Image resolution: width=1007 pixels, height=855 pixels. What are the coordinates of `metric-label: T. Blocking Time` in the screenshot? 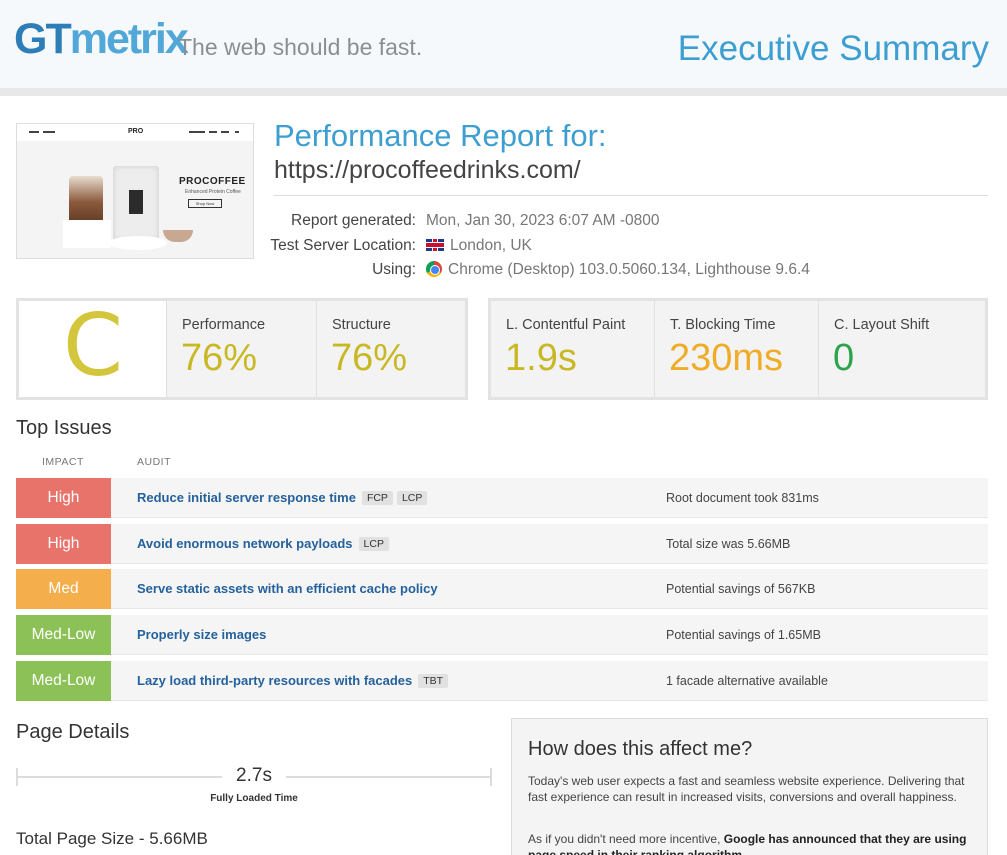 It's located at (723, 325).